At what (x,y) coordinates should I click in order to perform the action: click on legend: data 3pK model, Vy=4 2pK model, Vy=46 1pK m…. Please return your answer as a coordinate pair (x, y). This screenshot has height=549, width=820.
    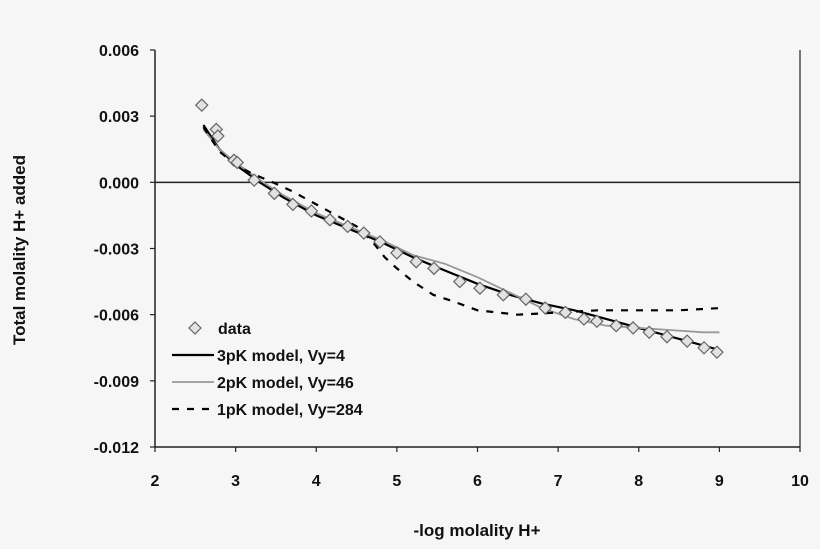
    Looking at the image, I should click on (267, 370).